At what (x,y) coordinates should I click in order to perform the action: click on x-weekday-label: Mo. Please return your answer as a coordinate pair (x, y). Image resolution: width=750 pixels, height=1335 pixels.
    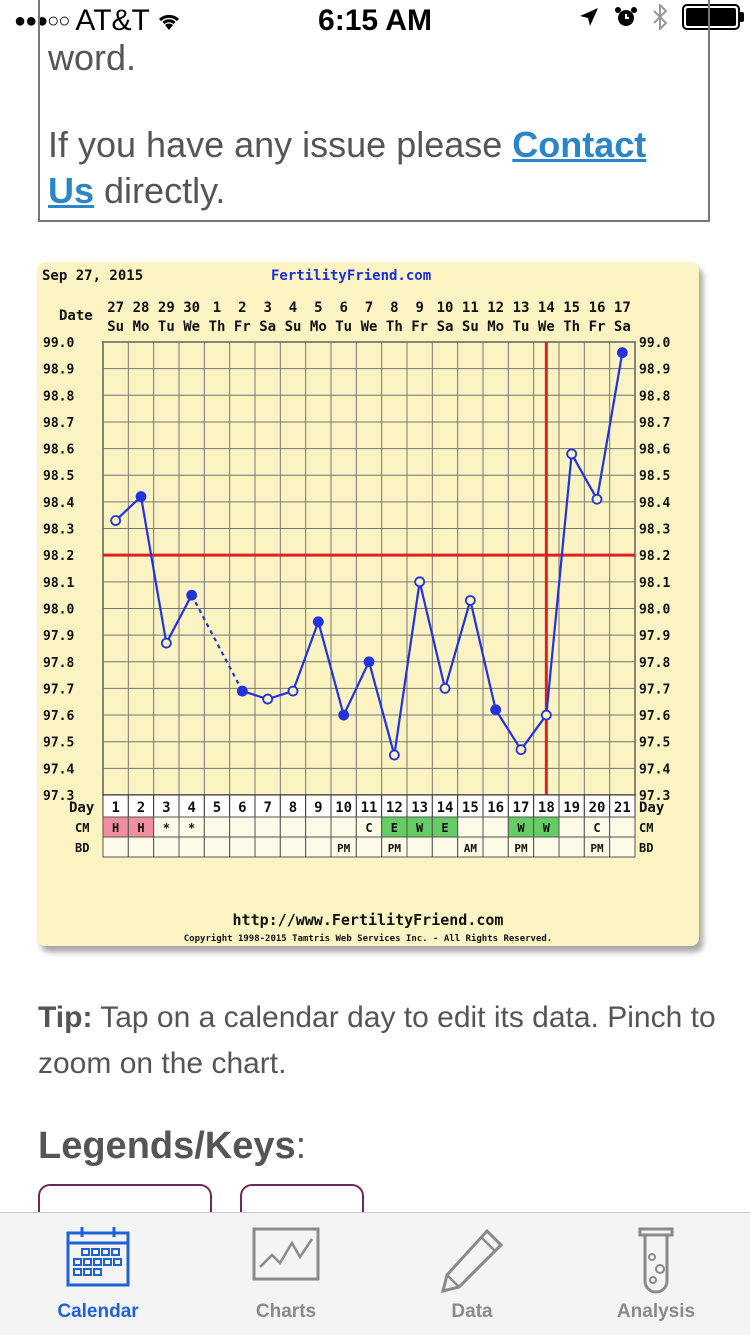
    Looking at the image, I should click on (141, 327).